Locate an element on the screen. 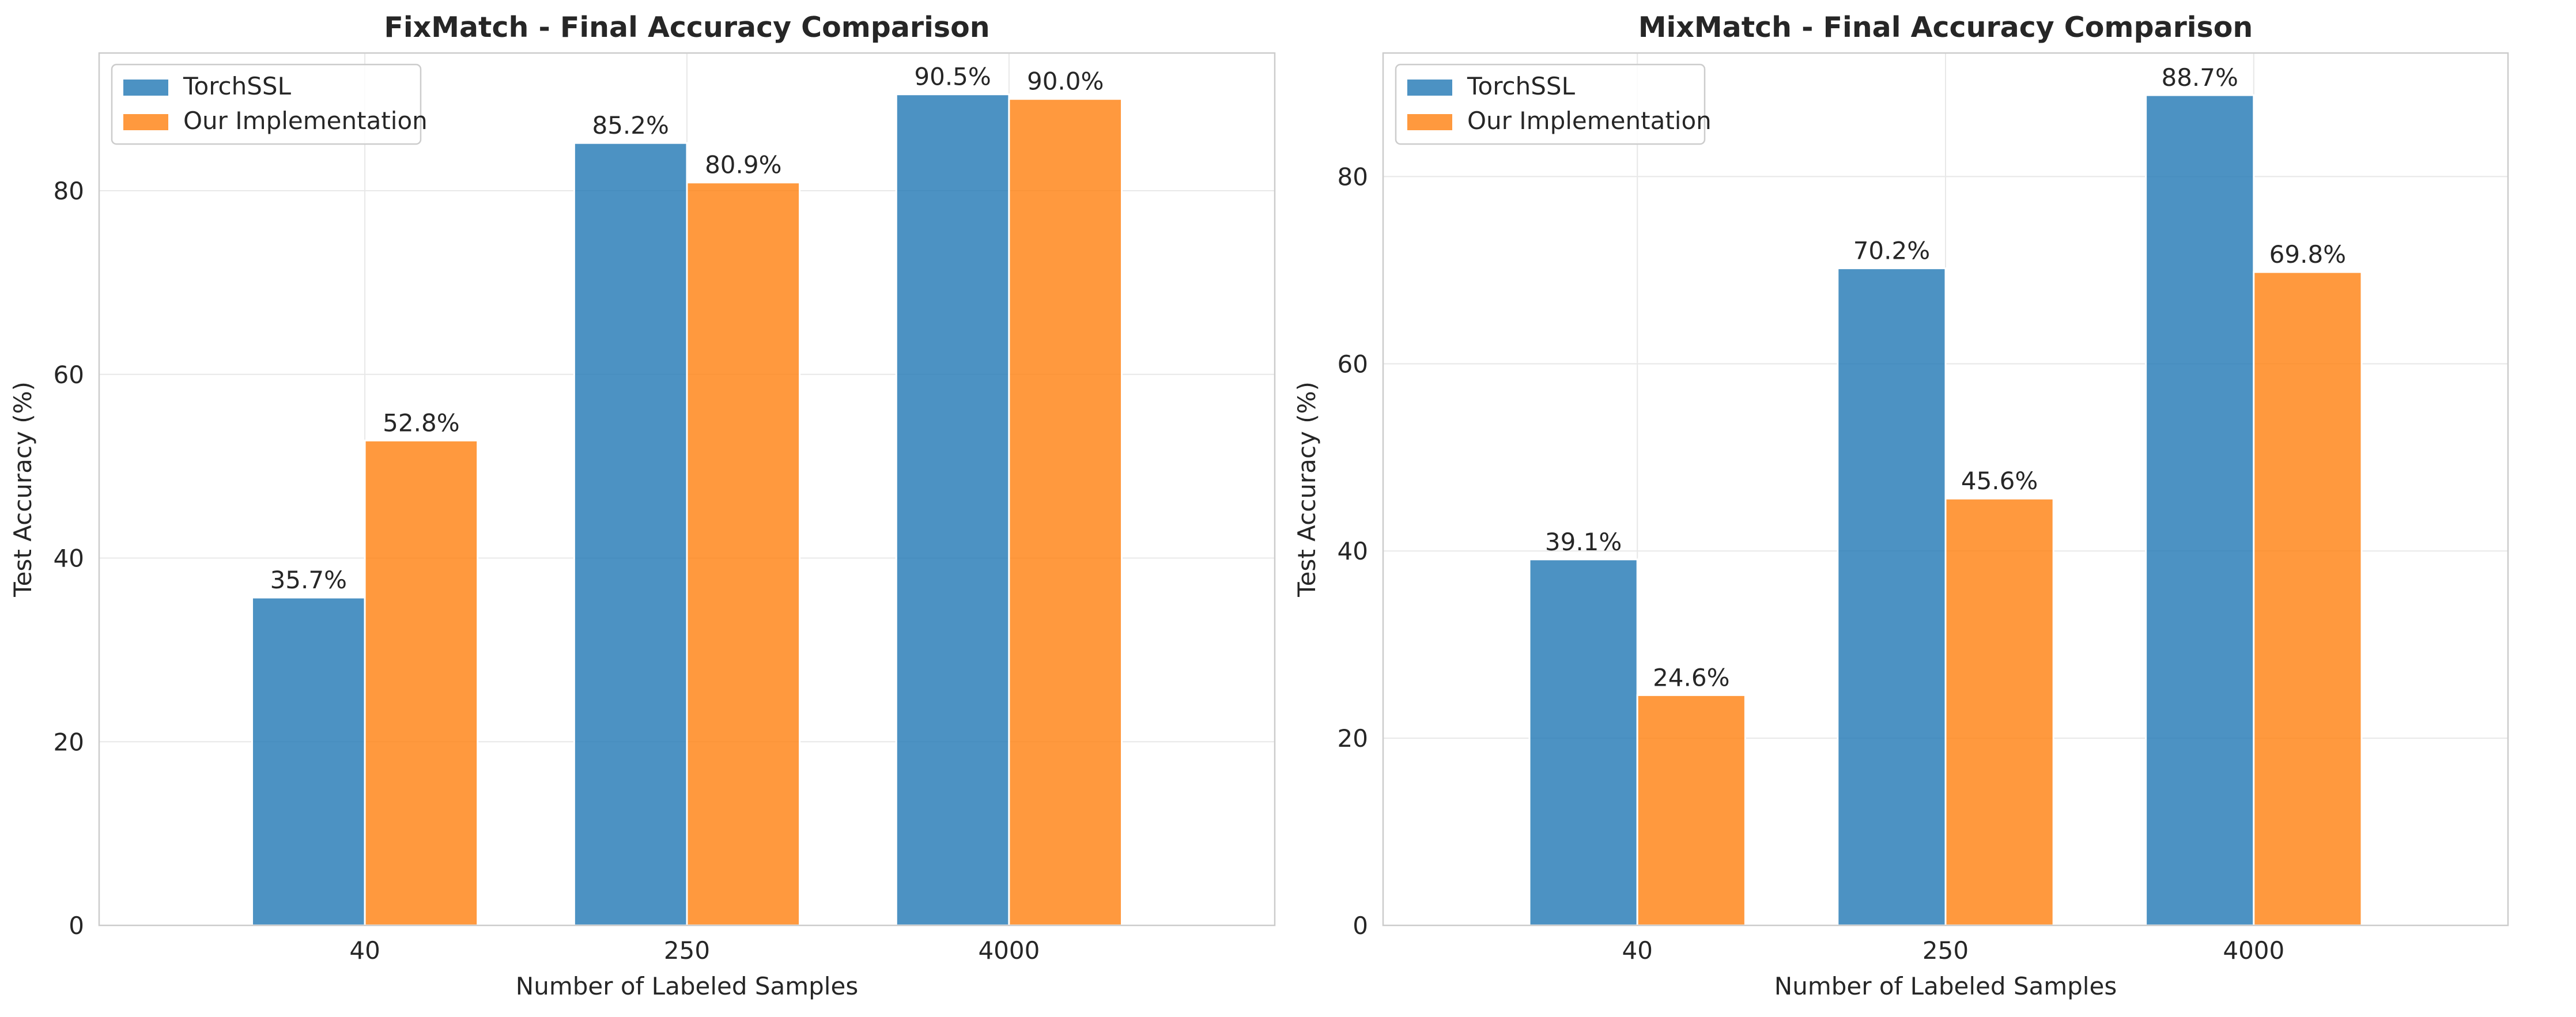 The width and height of the screenshot is (2576, 1017). data-label: 45.6% is located at coordinates (1999, 481).